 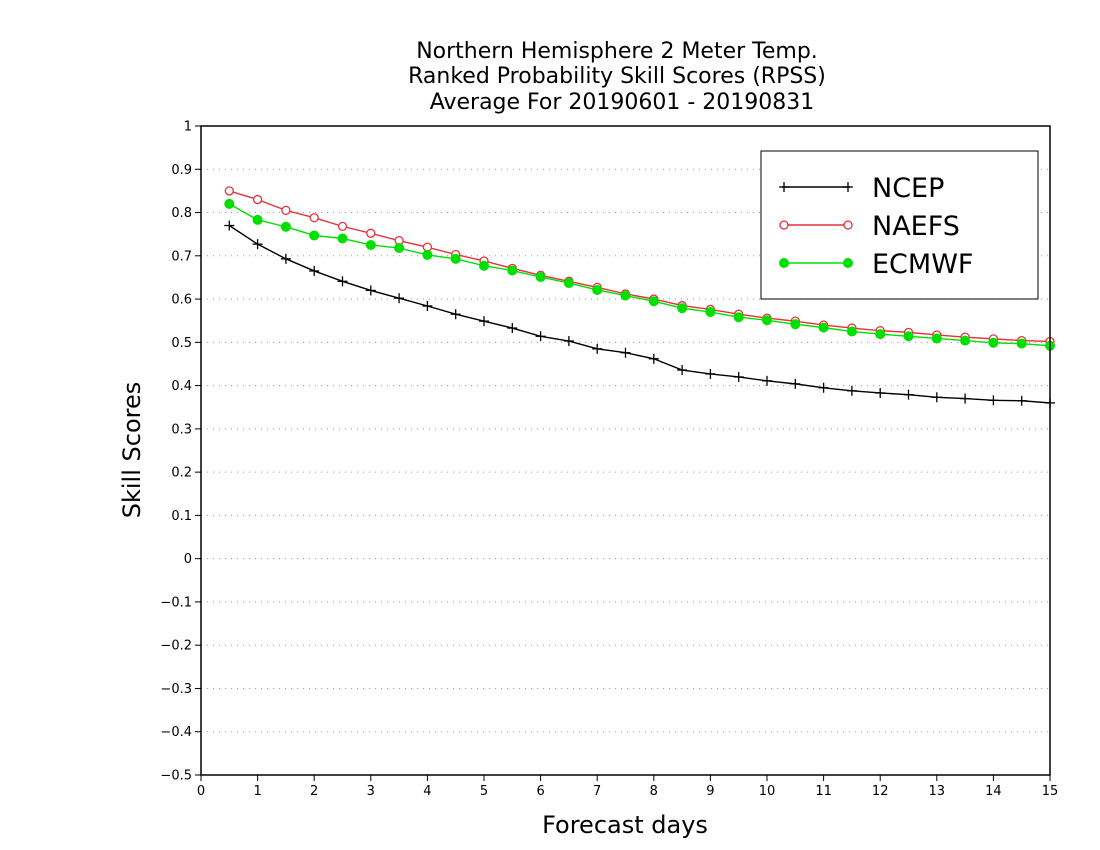 What do you see at coordinates (176, 689) in the screenshot?
I see `y-tick-label: −0.3` at bounding box center [176, 689].